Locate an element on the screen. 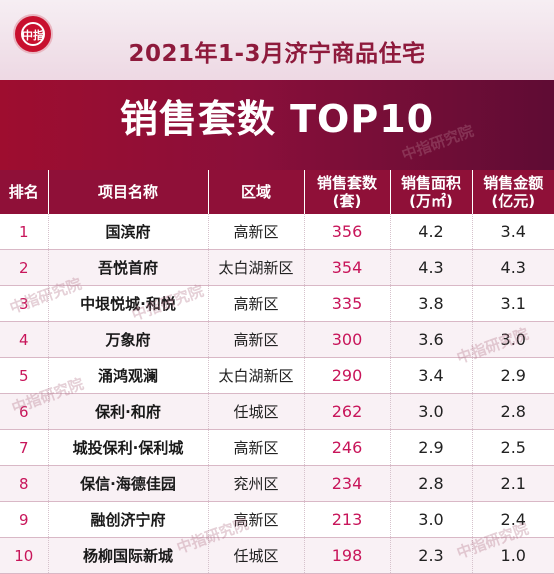  name-cell: 保利·和府 is located at coordinates (128, 411).